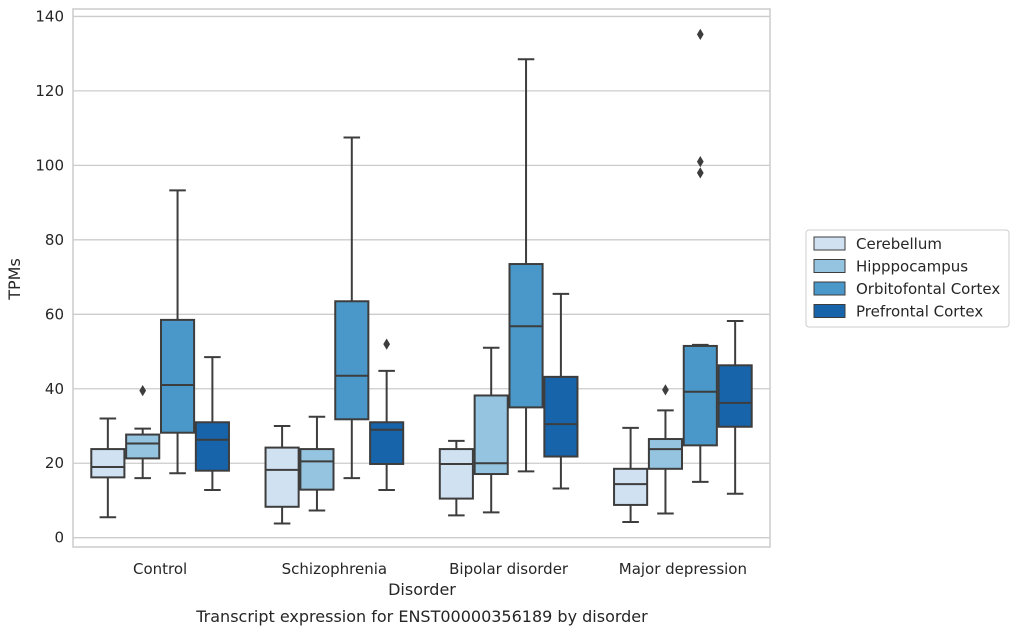 The width and height of the screenshot is (1018, 634). Describe the element at coordinates (49, 91) in the screenshot. I see `y-tick-label: 120` at that location.